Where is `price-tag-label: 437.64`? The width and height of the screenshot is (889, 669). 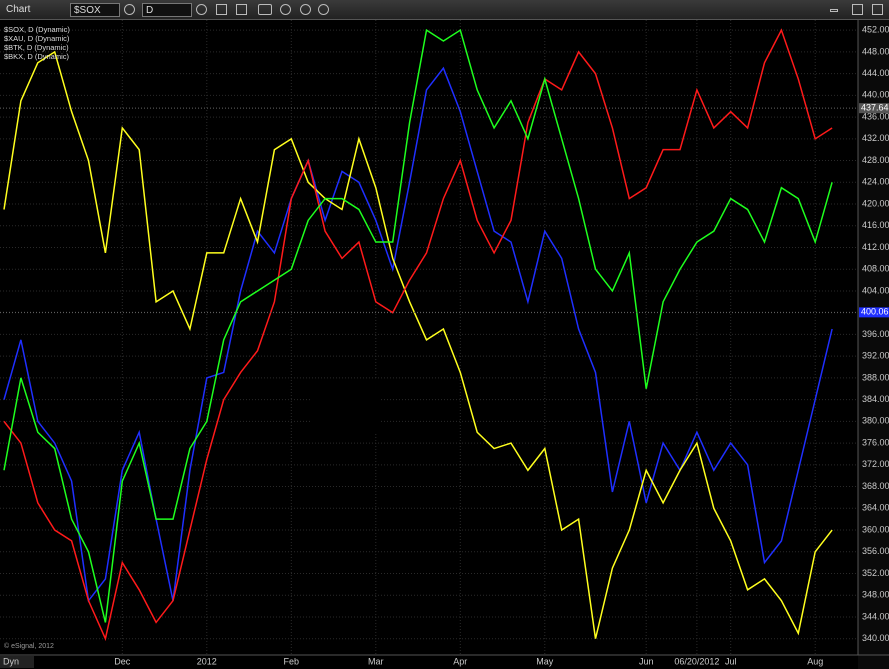 price-tag-label: 437.64 is located at coordinates (875, 108).